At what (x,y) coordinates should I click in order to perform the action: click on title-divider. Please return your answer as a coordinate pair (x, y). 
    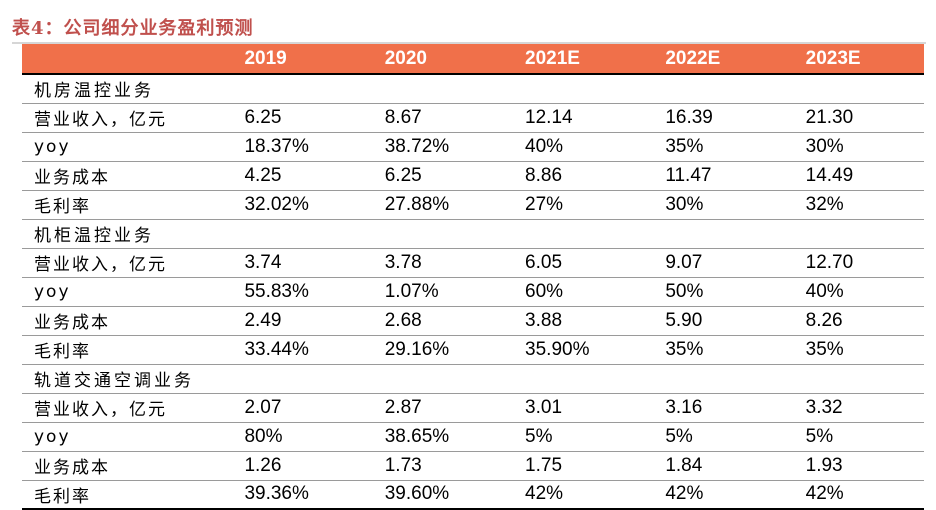
    Looking at the image, I should click on (469, 43).